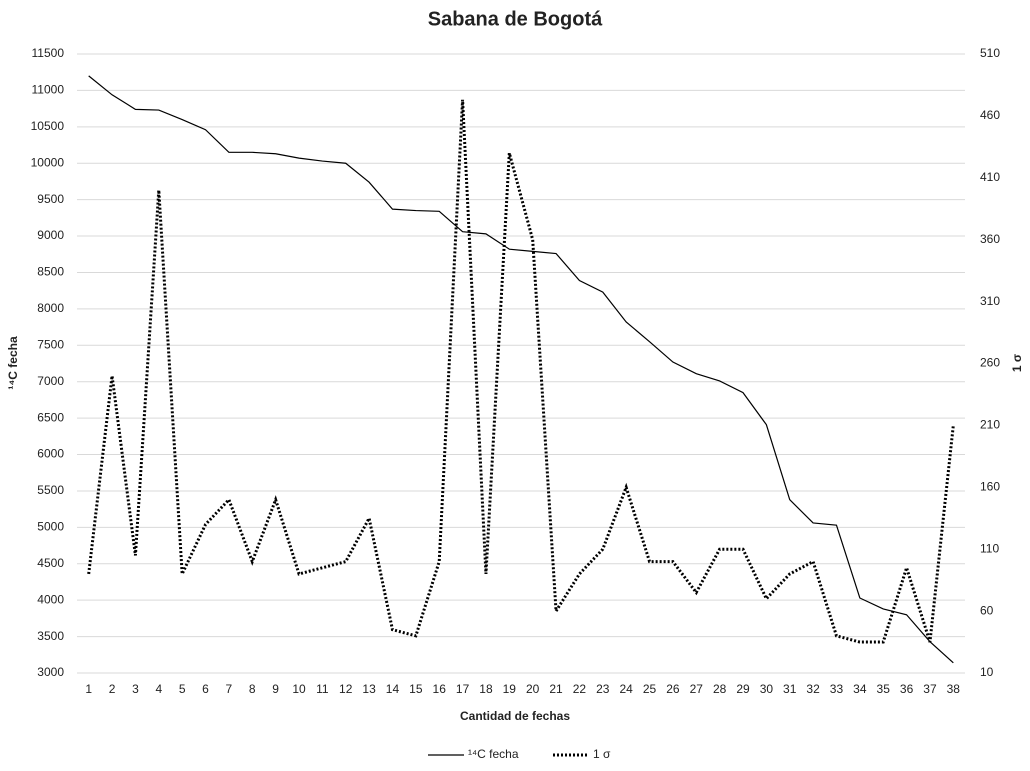 The width and height of the screenshot is (1030, 771). I want to click on y-tick-label: 5000, so click(50, 527).